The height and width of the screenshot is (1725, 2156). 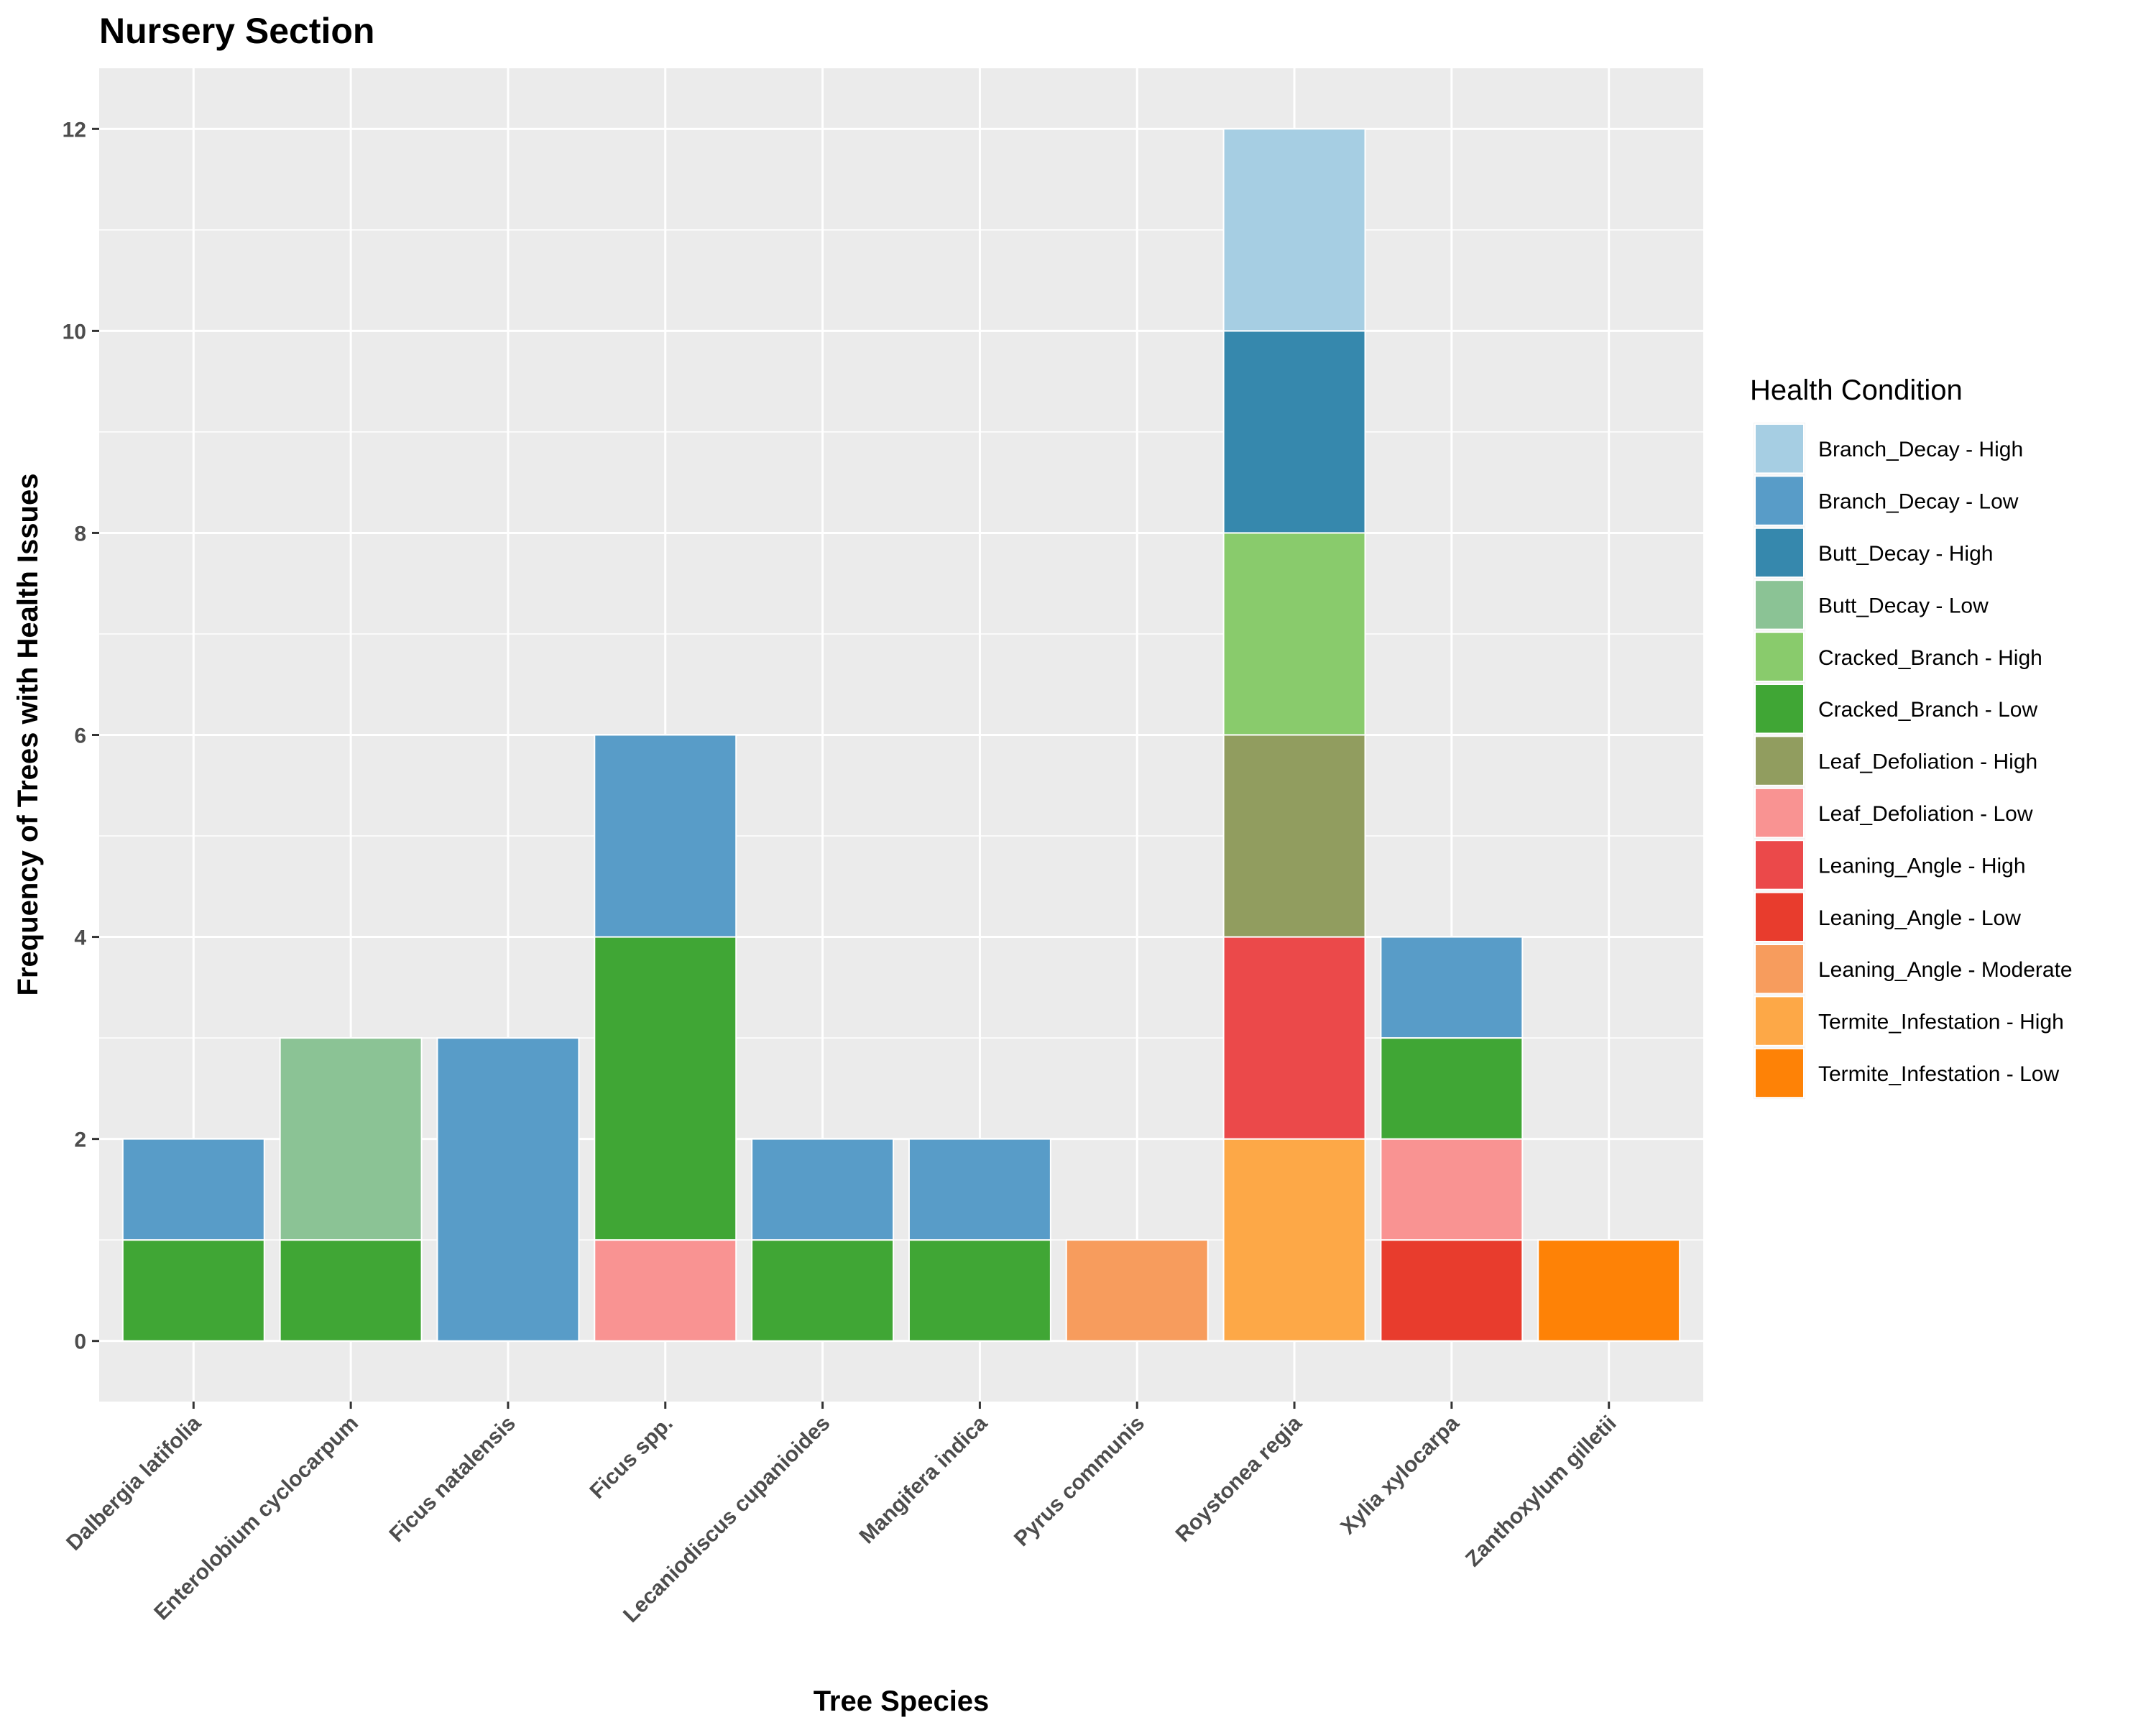 I want to click on legend-label: Butt_Decay - Low, so click(x=1904, y=605).